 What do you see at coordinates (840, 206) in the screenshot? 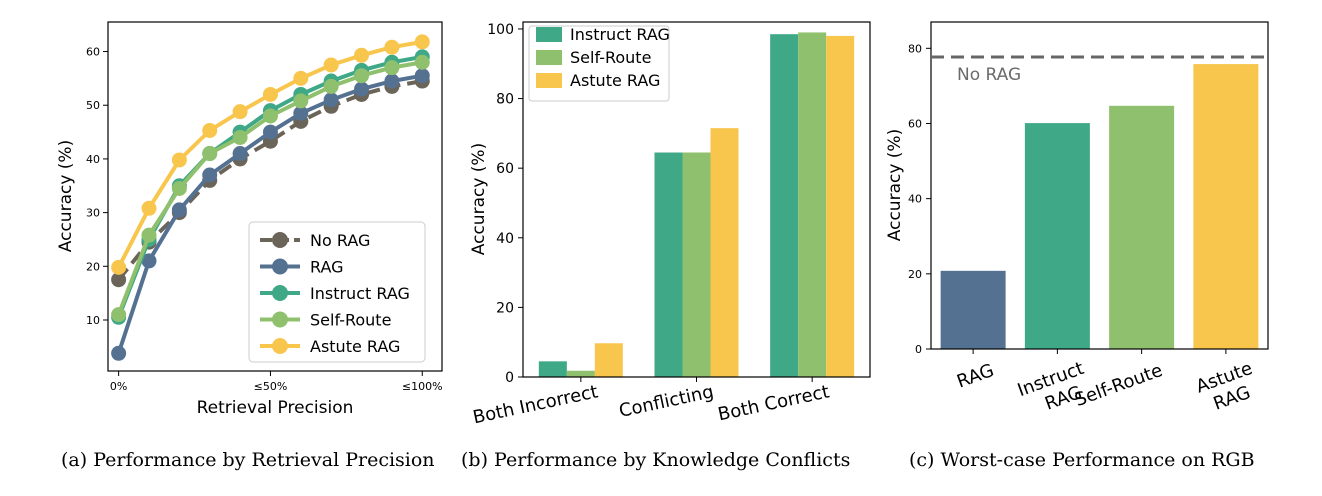
I see `bar-astute-rag-both-correct` at bounding box center [840, 206].